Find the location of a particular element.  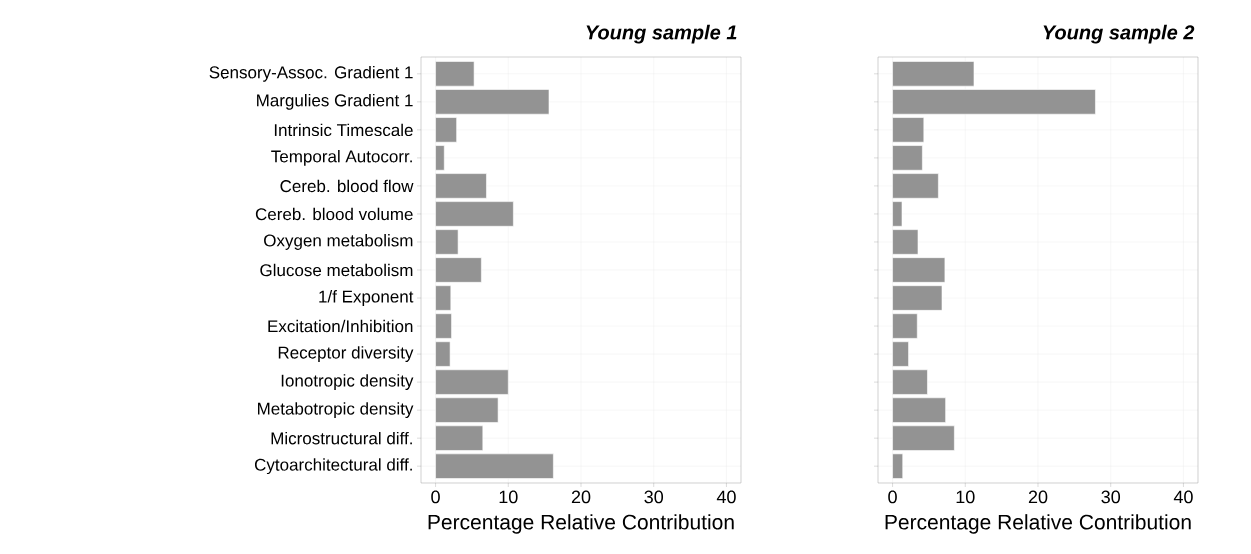

y-tick-label: Intrinsic Timescale is located at coordinates (343, 130).